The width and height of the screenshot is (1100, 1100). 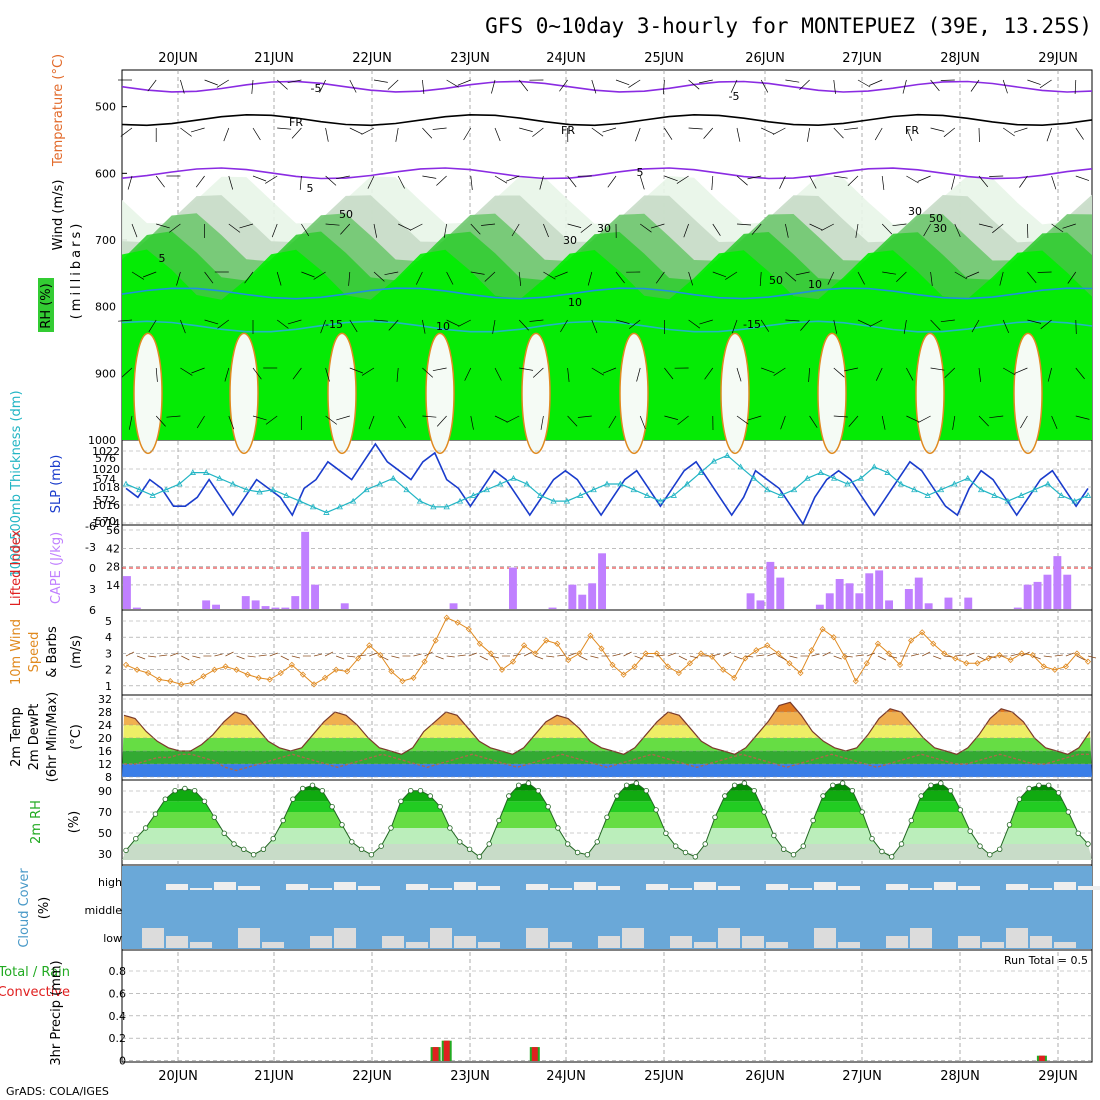 What do you see at coordinates (113, 548) in the screenshot?
I see `cape-y-tick-1: 42` at bounding box center [113, 548].